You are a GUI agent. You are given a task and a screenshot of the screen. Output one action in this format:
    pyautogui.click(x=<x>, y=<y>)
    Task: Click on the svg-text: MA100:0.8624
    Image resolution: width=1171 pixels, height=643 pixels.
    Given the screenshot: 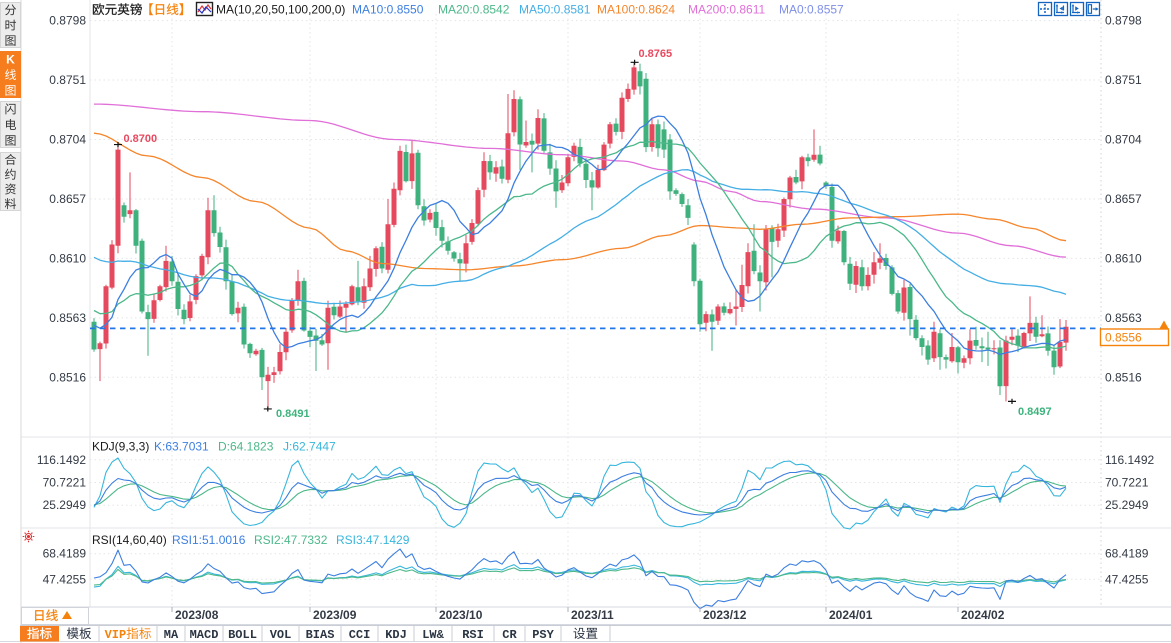 What is the action you would take?
    pyautogui.click(x=636, y=10)
    